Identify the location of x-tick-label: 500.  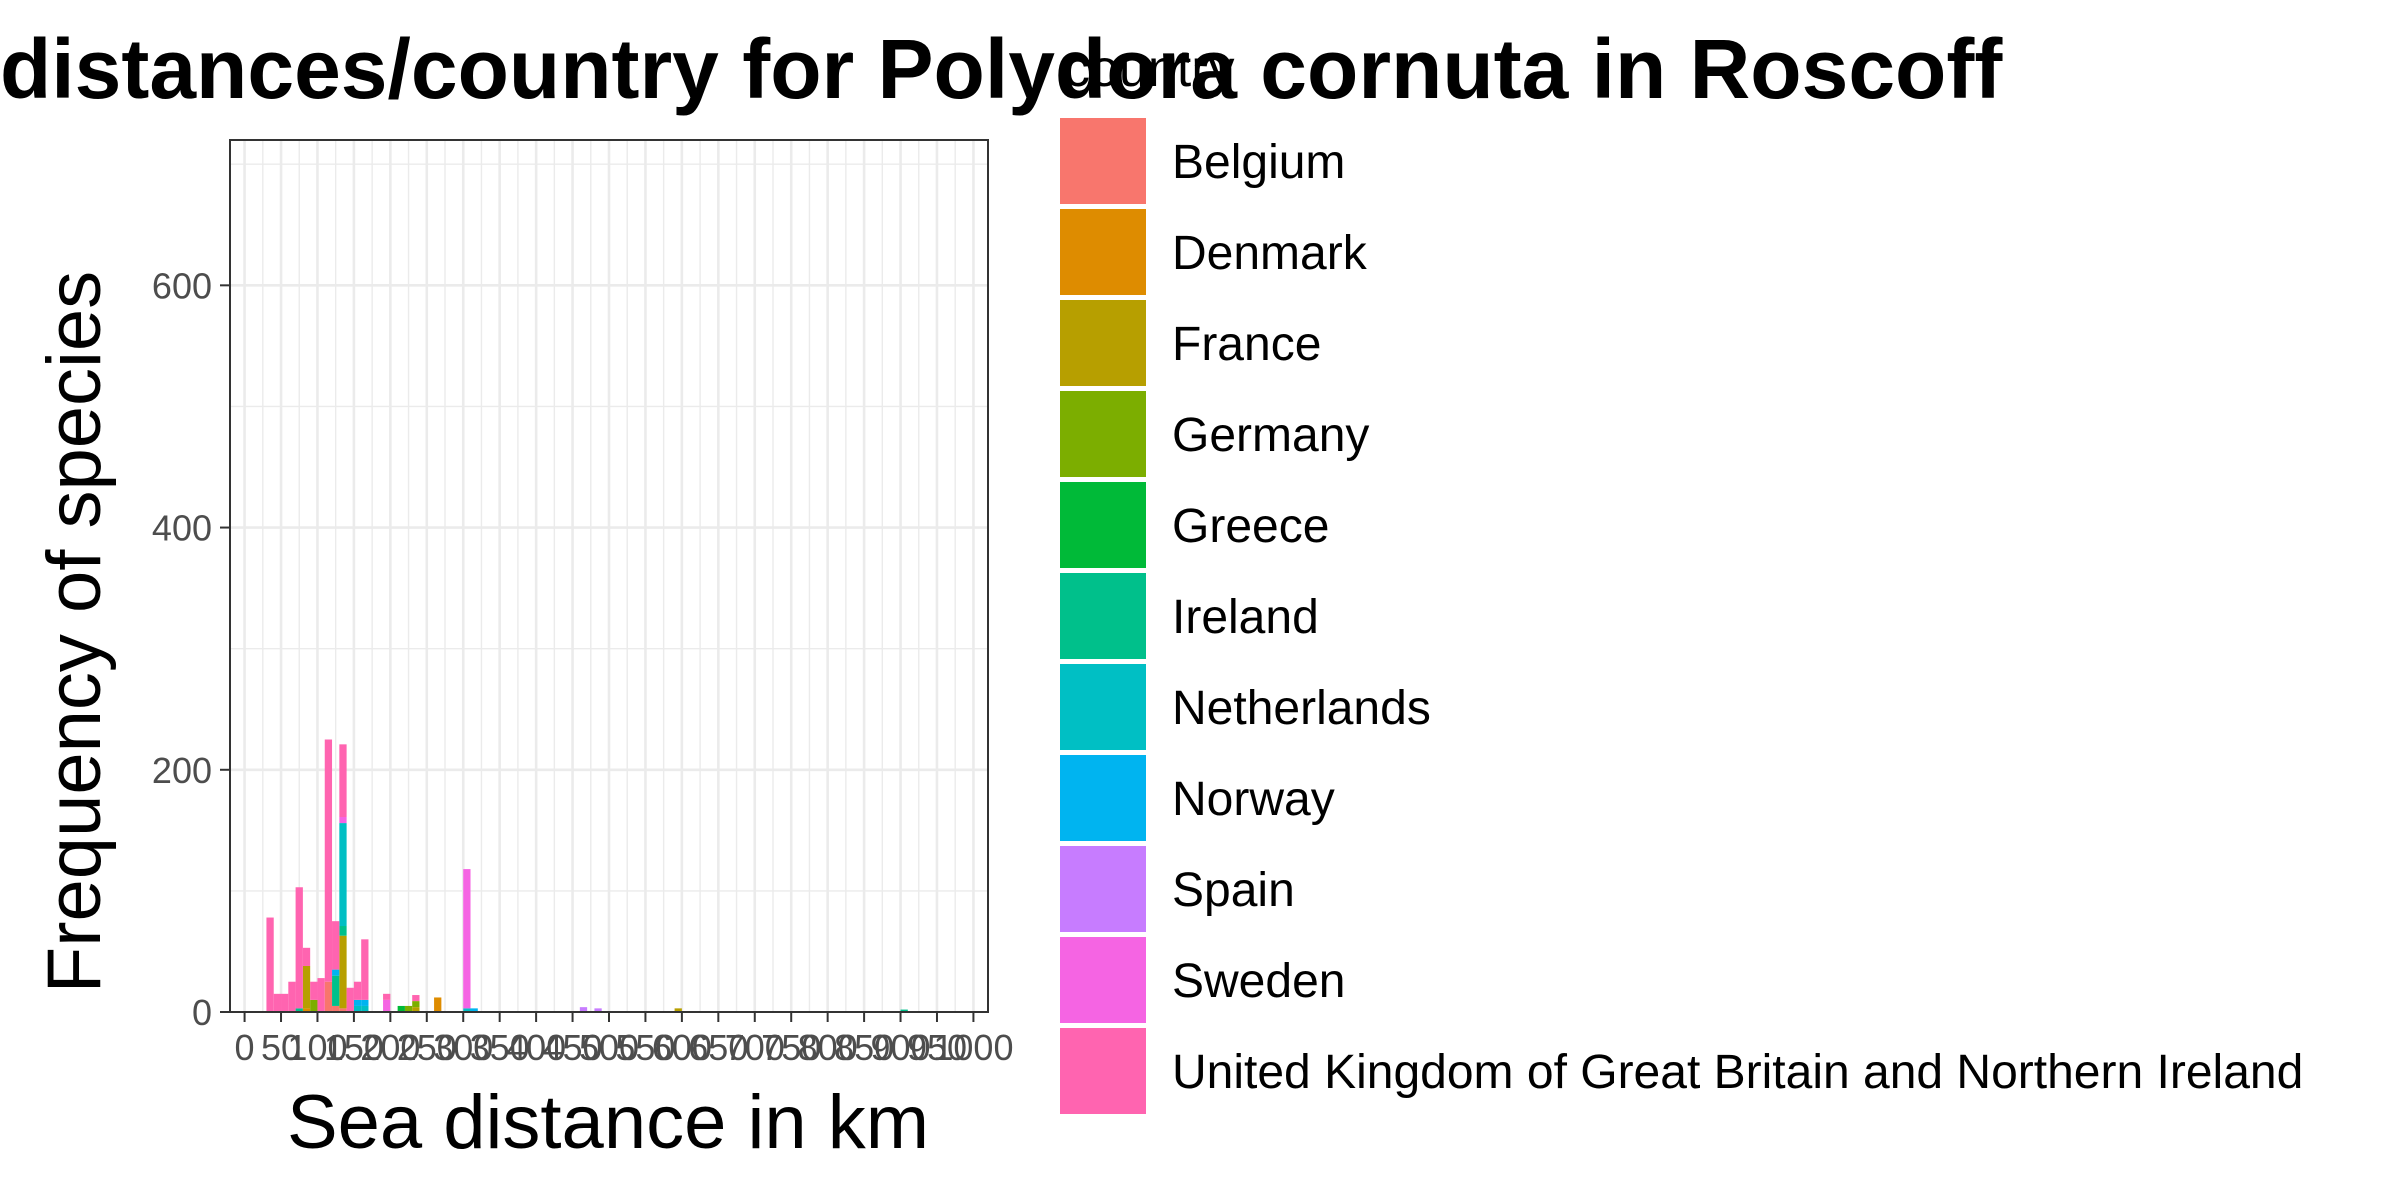
(609, 1047).